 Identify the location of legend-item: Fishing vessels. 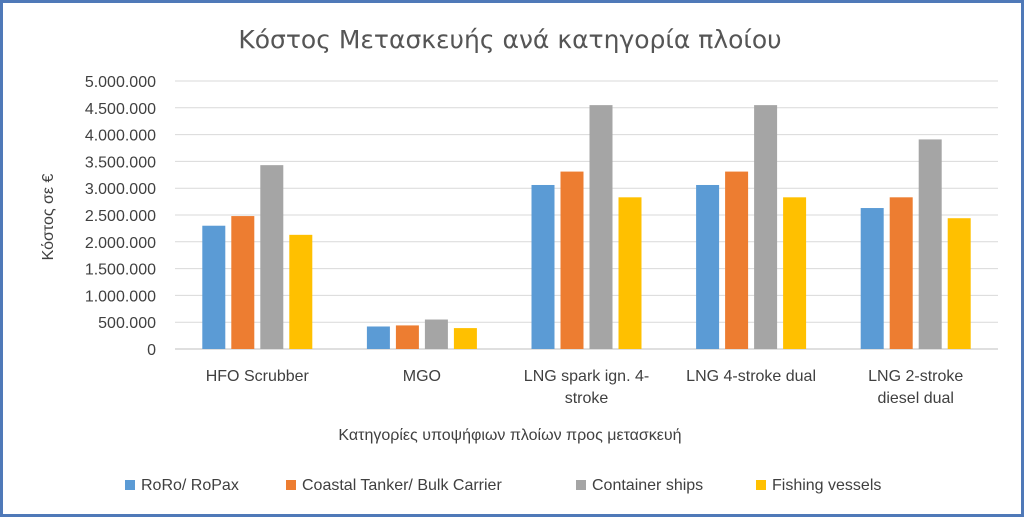
(818, 485).